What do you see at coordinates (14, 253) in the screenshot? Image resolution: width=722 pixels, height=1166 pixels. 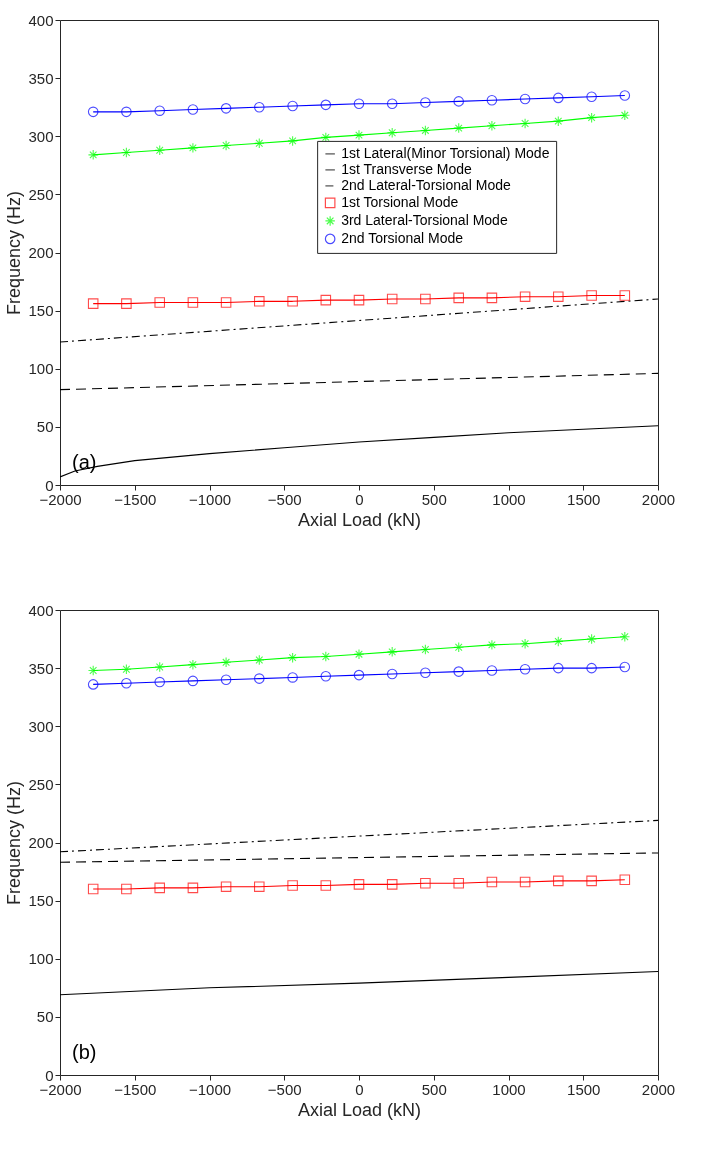 I see `y-axis-title: Frequency (Hz)` at bounding box center [14, 253].